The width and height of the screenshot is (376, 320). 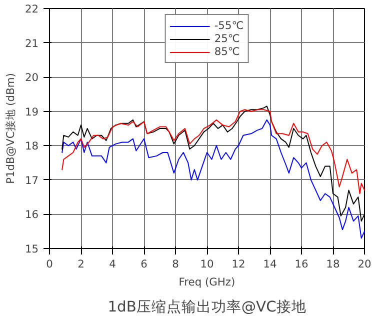 What do you see at coordinates (10, 128) in the screenshot?
I see `y-axis-title: P1dB@VC接地 (dBm)` at bounding box center [10, 128].